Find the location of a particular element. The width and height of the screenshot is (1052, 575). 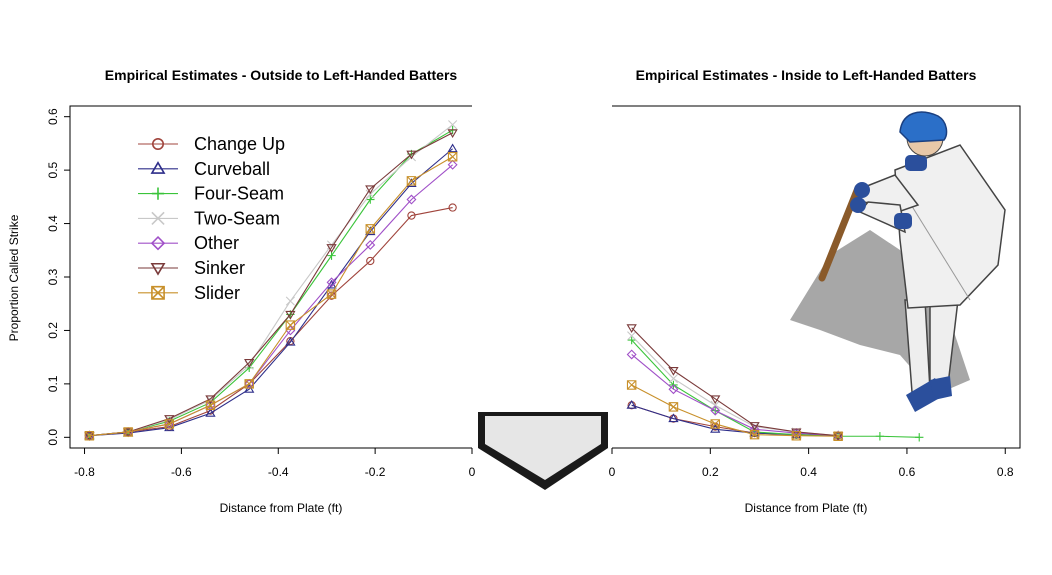

series-line-change-up is located at coordinates (271, 321).